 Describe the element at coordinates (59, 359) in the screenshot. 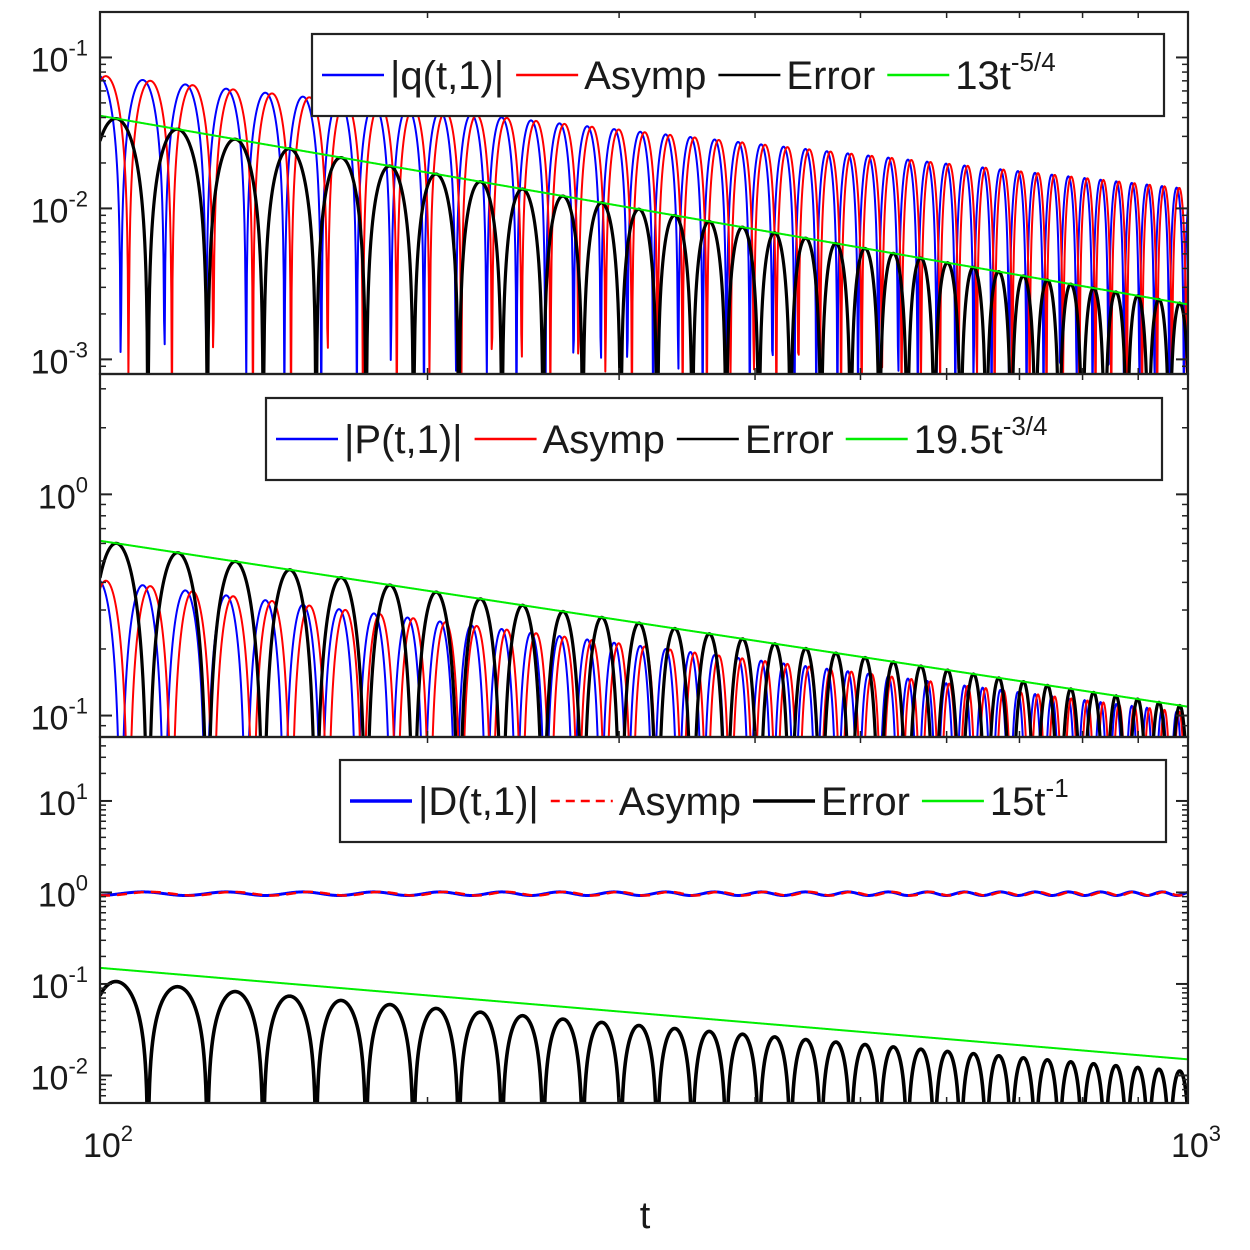

I see `y-tick-label: 10⁻³` at that location.